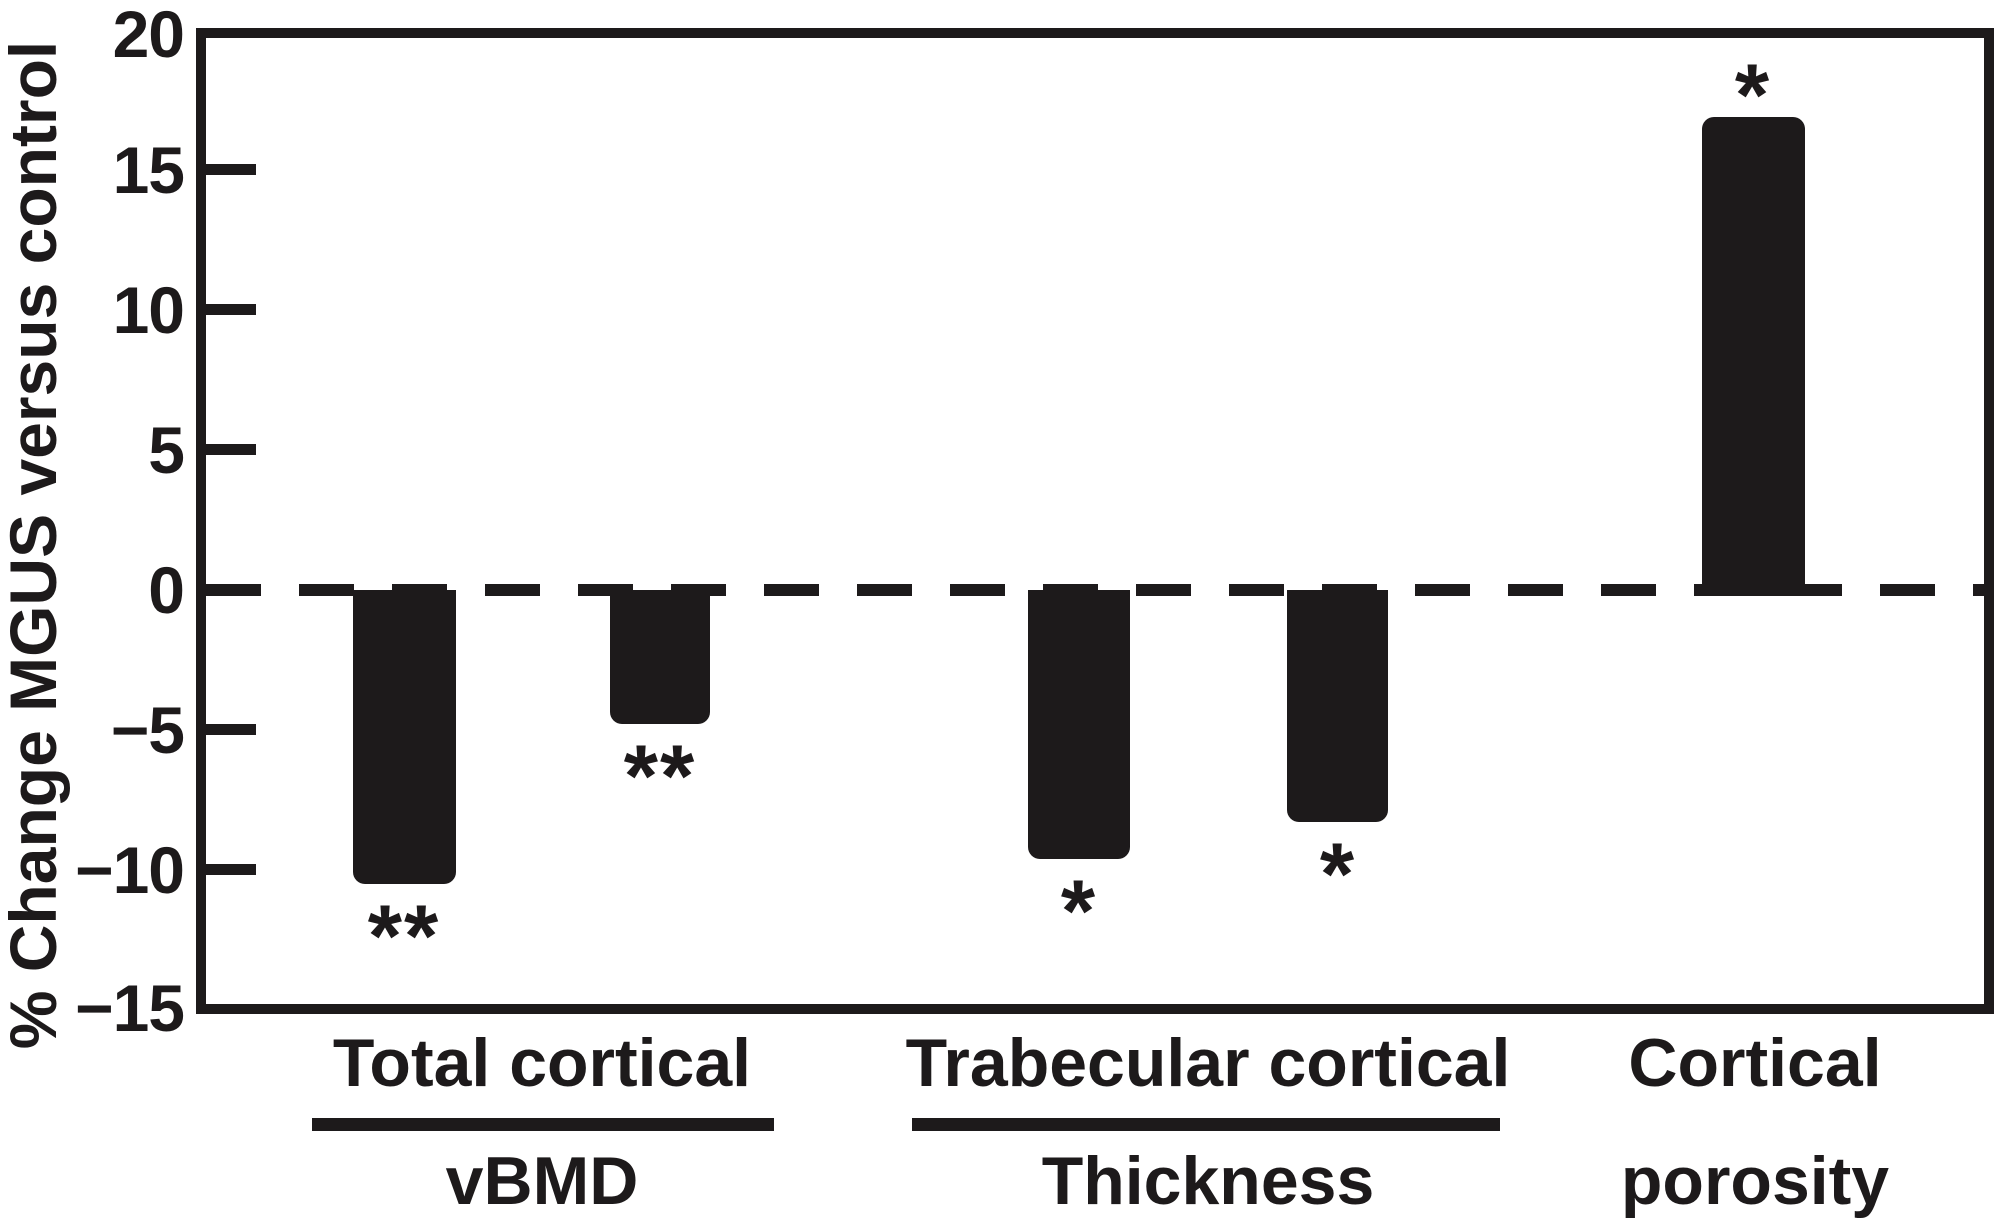 Image resolution: width=2003 pixels, height=1230 pixels. I want to click on y-tick-label-n15: −15, so click(130, 1008).